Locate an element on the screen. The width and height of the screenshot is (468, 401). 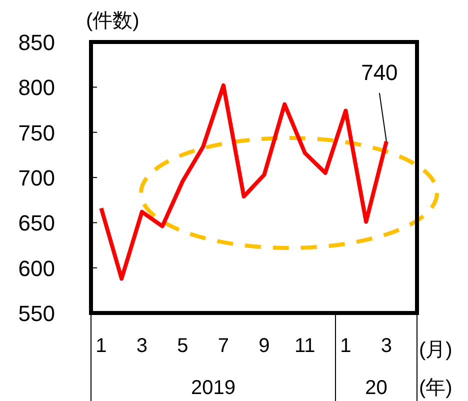
ytick: 600 is located at coordinates (36, 268).